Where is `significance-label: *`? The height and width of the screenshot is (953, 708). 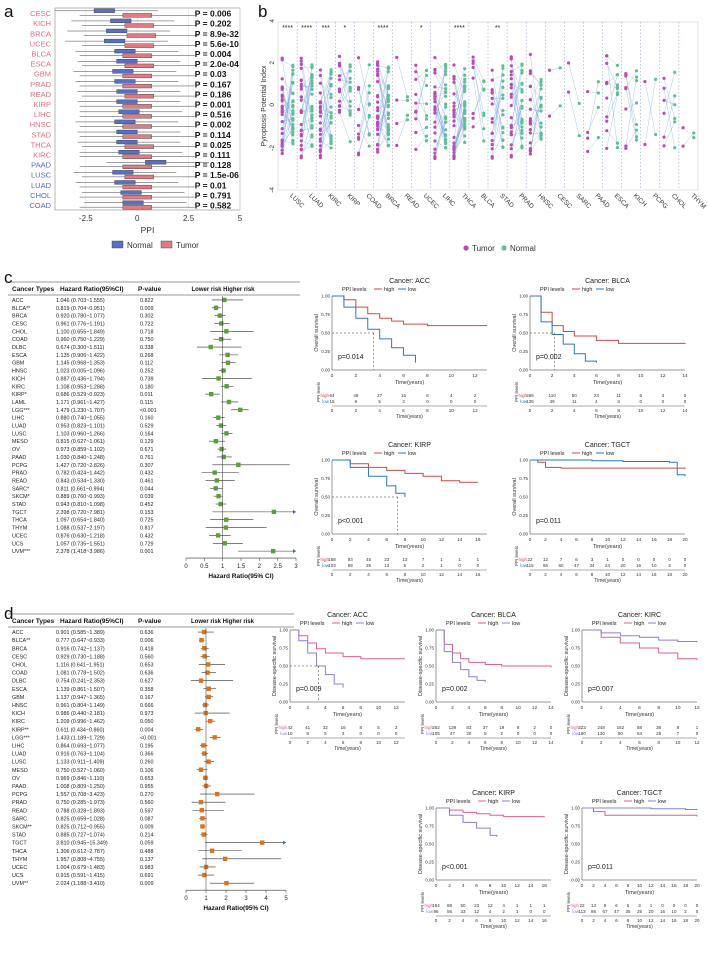 significance-label: * is located at coordinates (421, 28).